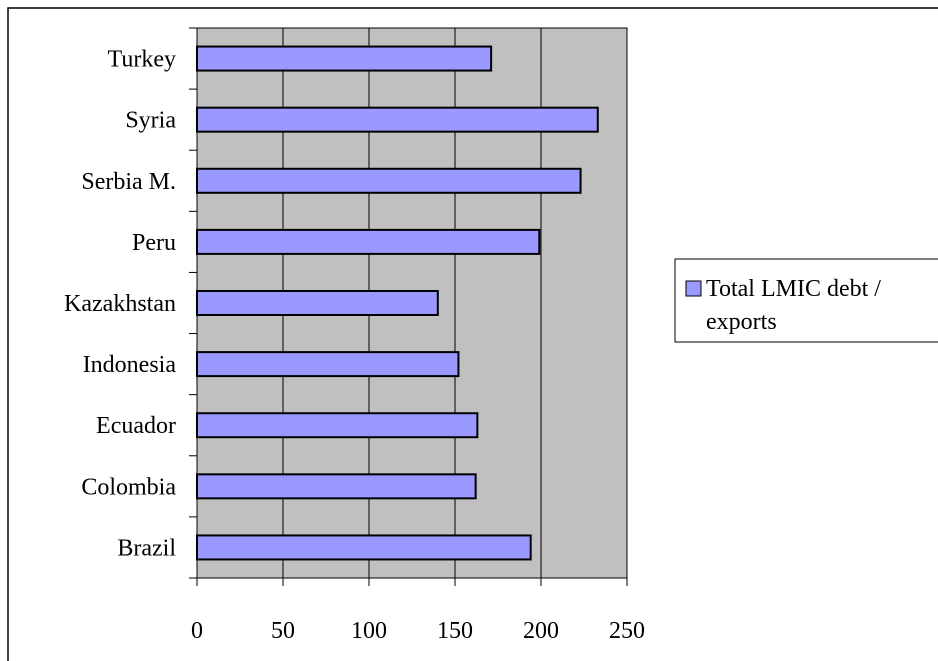  Describe the element at coordinates (389, 180) in the screenshot. I see `bar-serbia-m` at that location.